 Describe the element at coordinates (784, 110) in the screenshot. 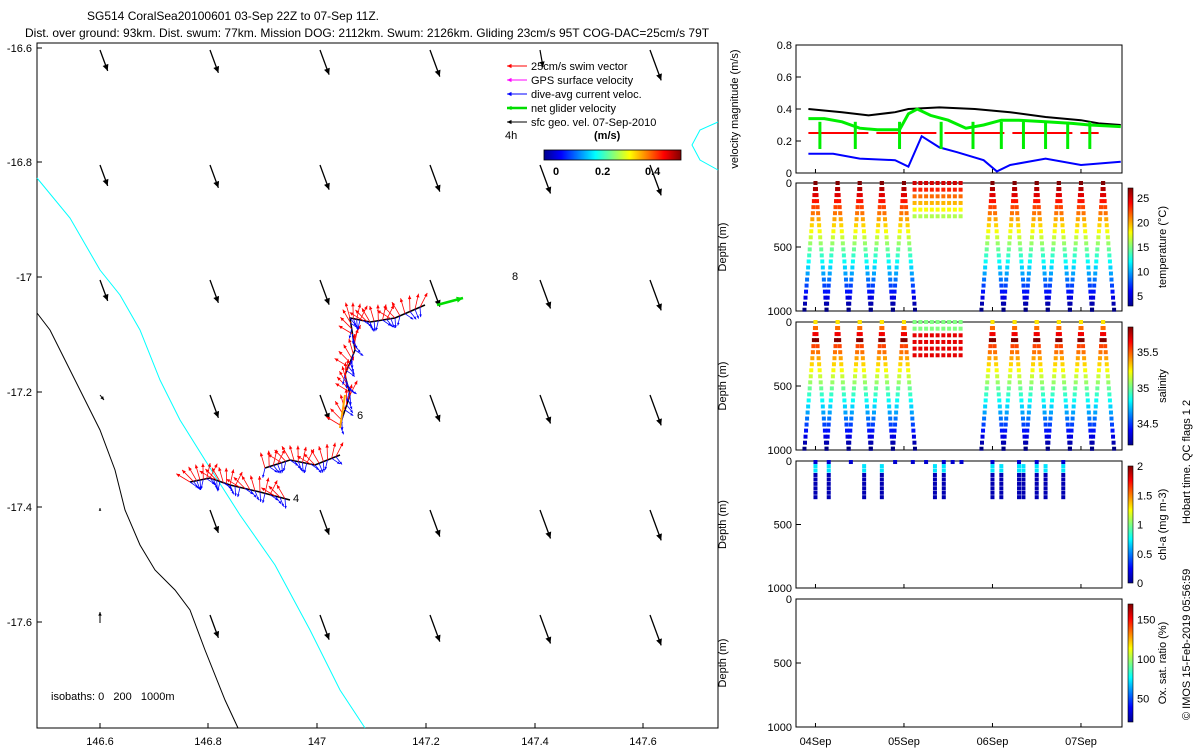

I see `velocity-y-tick-label: 0.4` at that location.